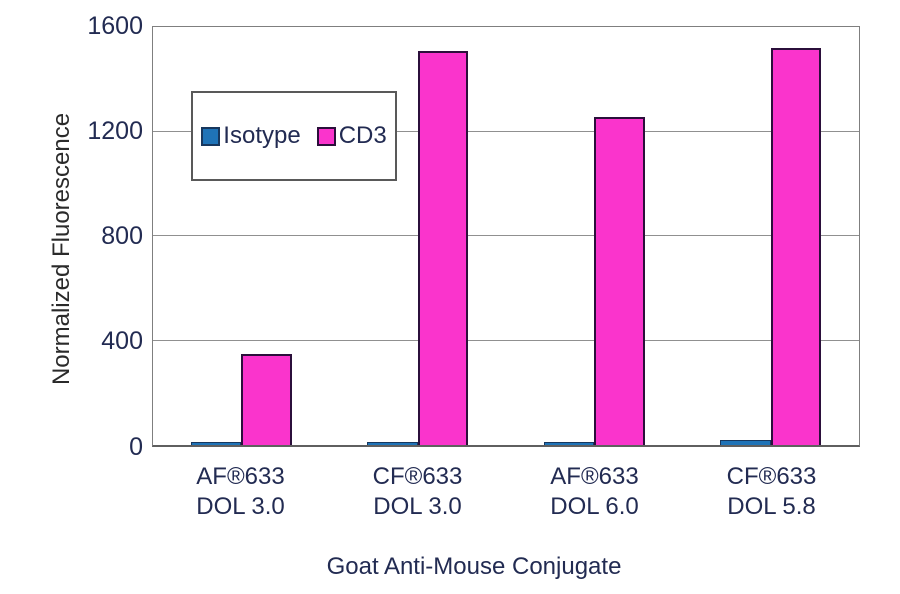  What do you see at coordinates (771, 506) in the screenshot?
I see `x-category-label-3-line2: DOL 5.8` at bounding box center [771, 506].